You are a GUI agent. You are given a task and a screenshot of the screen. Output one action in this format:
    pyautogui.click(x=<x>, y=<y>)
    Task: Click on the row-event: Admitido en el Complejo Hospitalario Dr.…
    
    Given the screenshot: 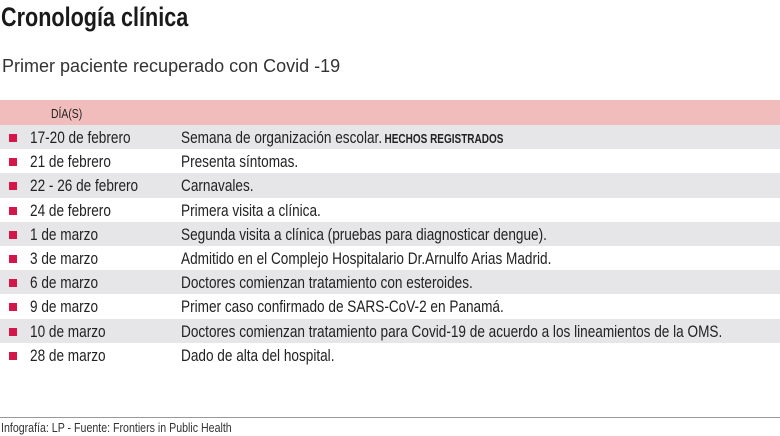 What is the action you would take?
    pyautogui.click(x=366, y=258)
    